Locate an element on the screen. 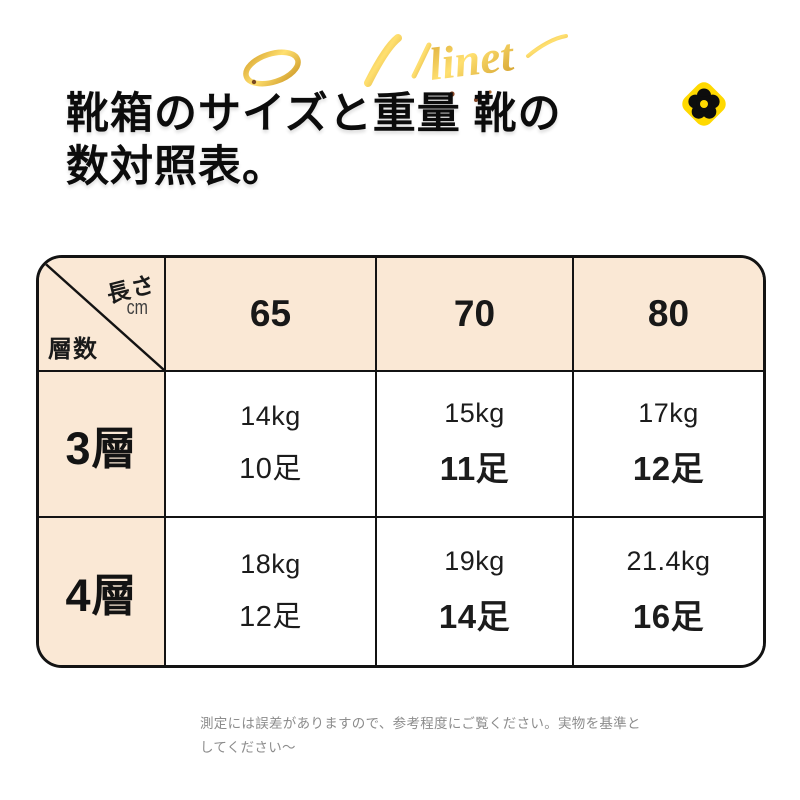 Image resolution: width=800 pixels, height=800 pixels. cell-4layer-70: 19kg 14足 is located at coordinates (475, 591).